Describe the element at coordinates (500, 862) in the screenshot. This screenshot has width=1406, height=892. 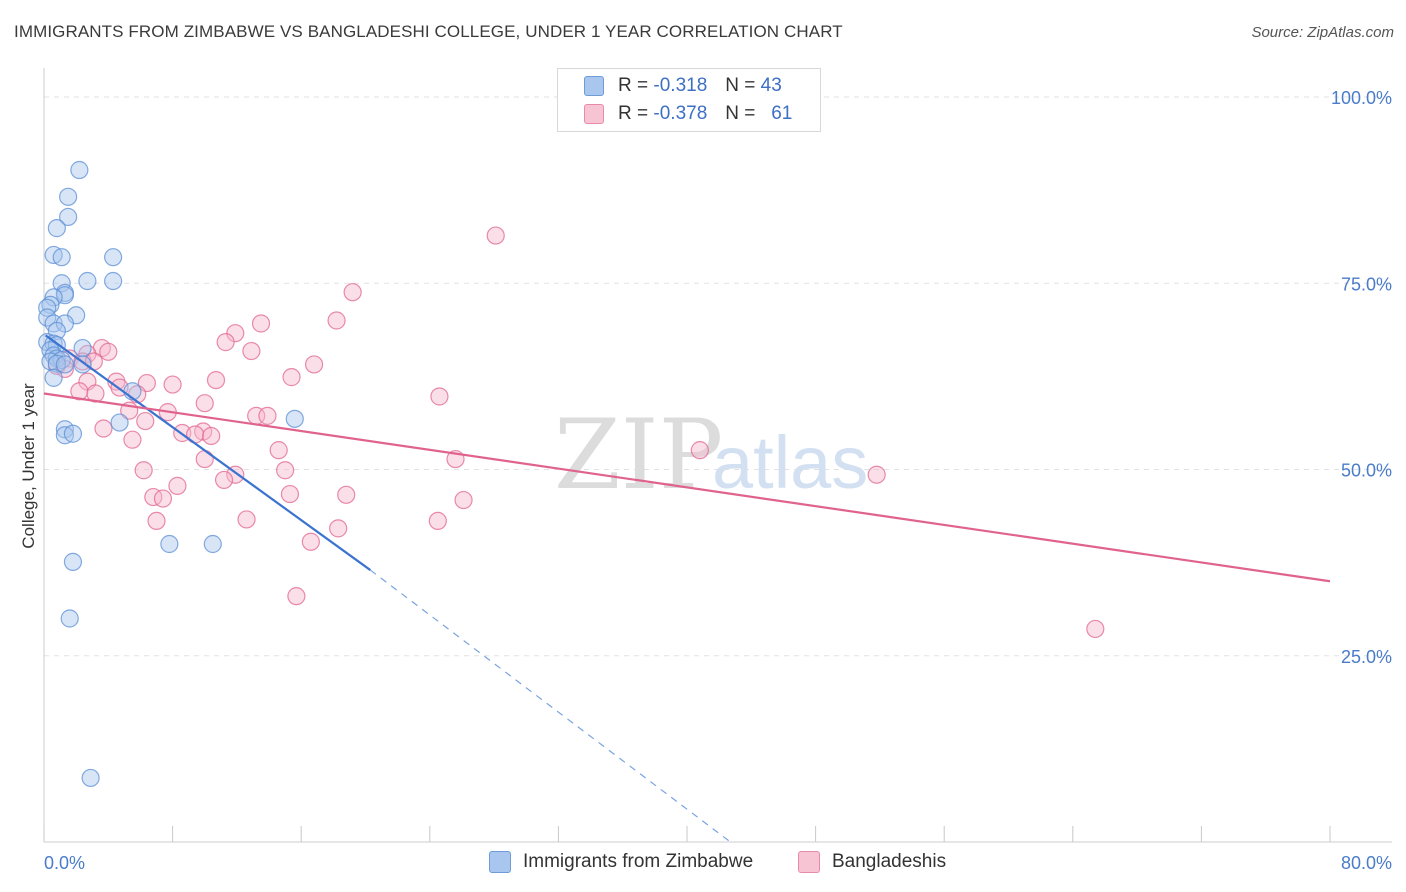
I see `bottom-swatch-blue` at that location.